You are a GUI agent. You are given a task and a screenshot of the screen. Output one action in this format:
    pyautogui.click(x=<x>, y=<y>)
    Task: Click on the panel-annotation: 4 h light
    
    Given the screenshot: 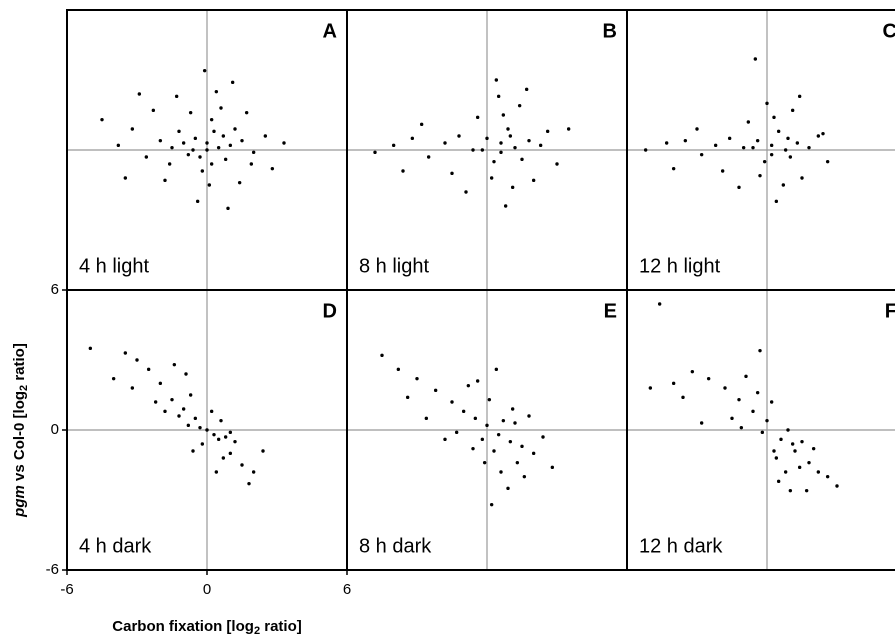 What is the action you would take?
    pyautogui.click(x=114, y=266)
    